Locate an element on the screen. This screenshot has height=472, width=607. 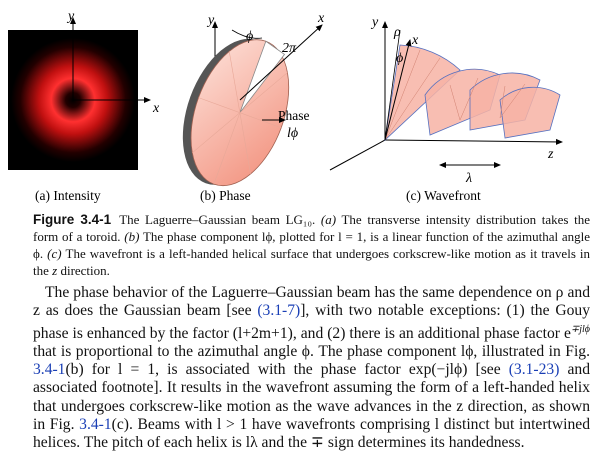
annotation: lϕ is located at coordinates (292, 133).